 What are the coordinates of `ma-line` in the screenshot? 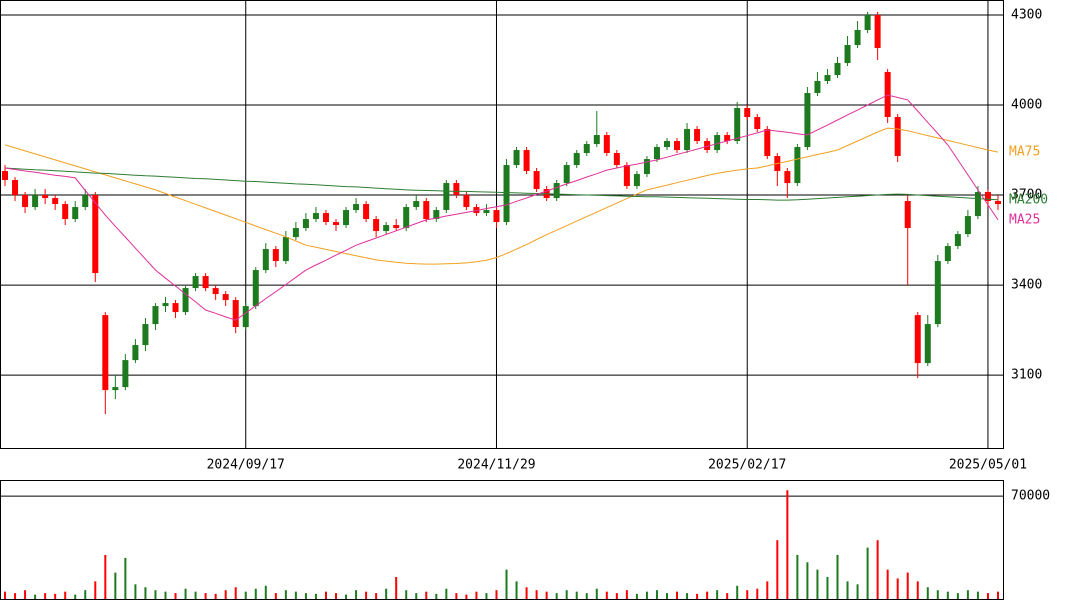 It's located at (501, 184).